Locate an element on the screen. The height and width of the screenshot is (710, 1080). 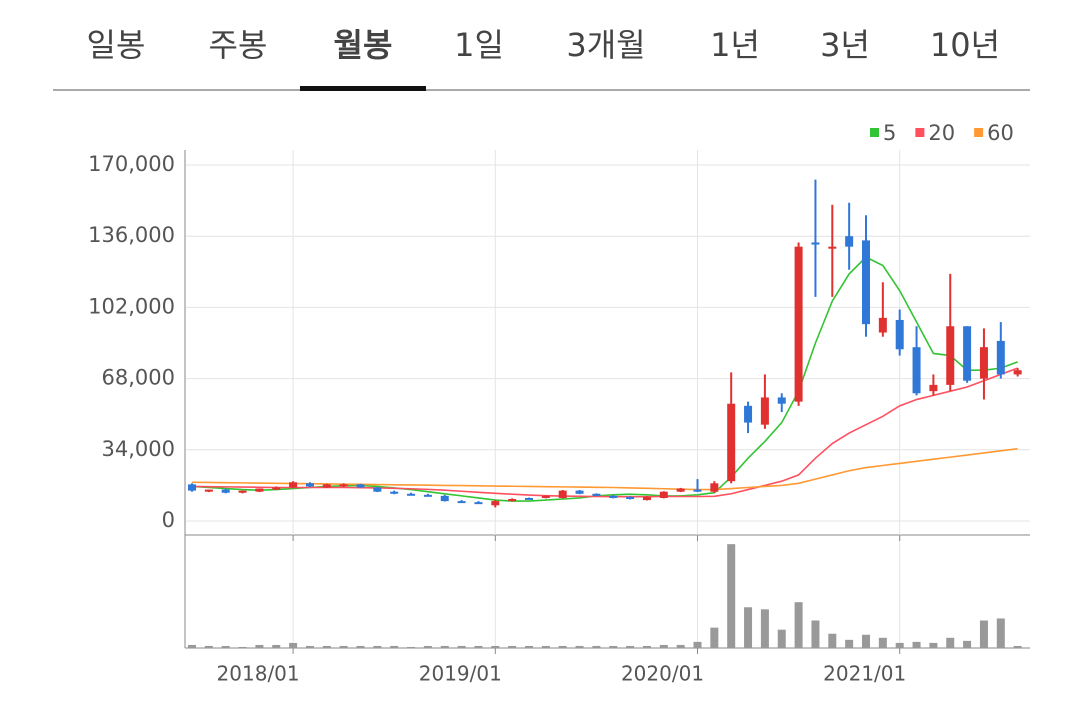
x-tick-label: 2020/01 is located at coordinates (662, 674).